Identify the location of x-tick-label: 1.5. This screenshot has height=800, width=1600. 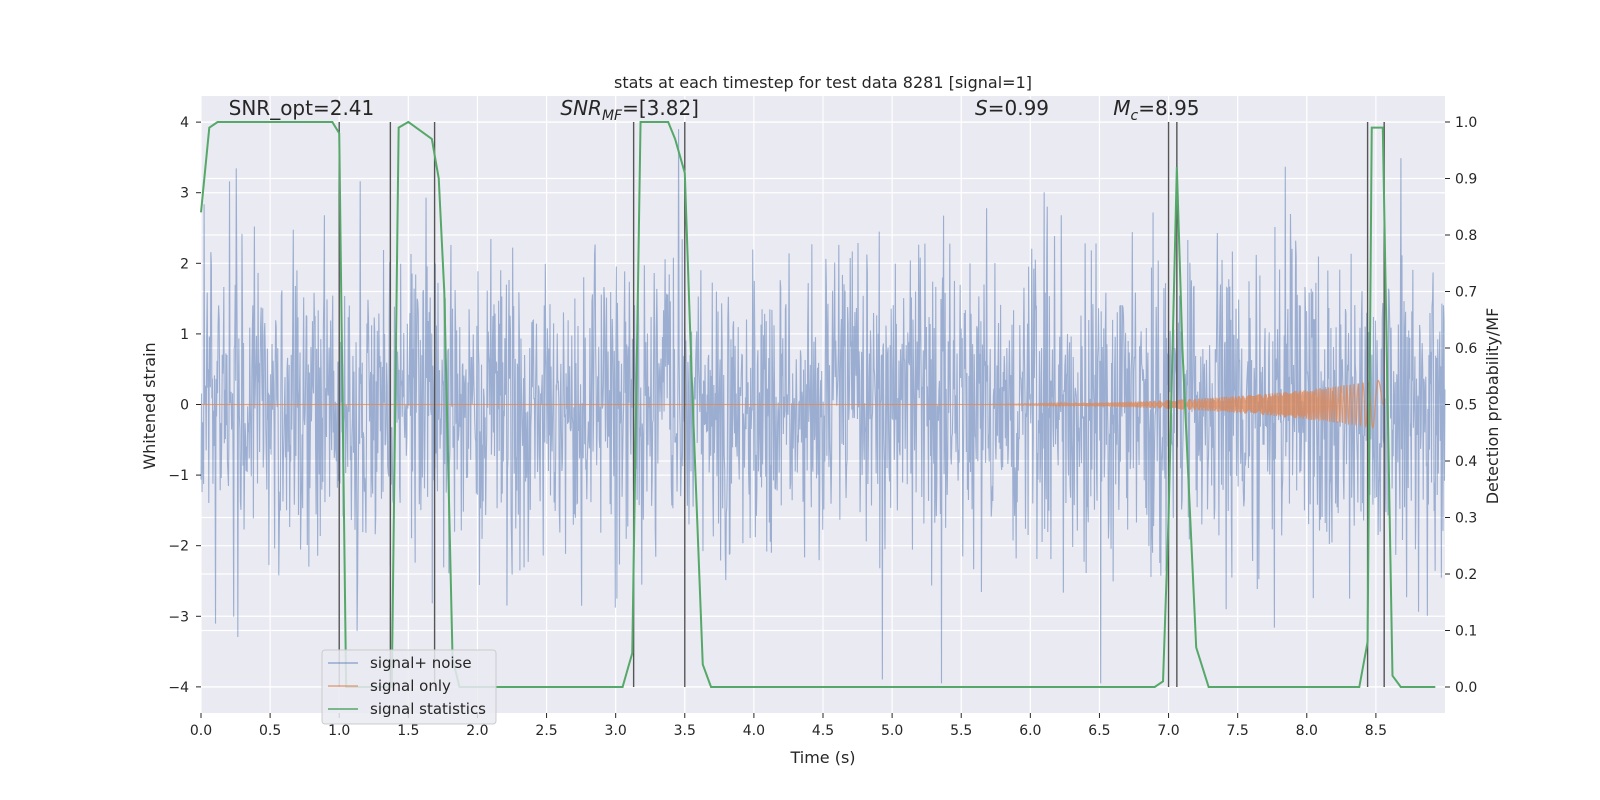
(408, 731).